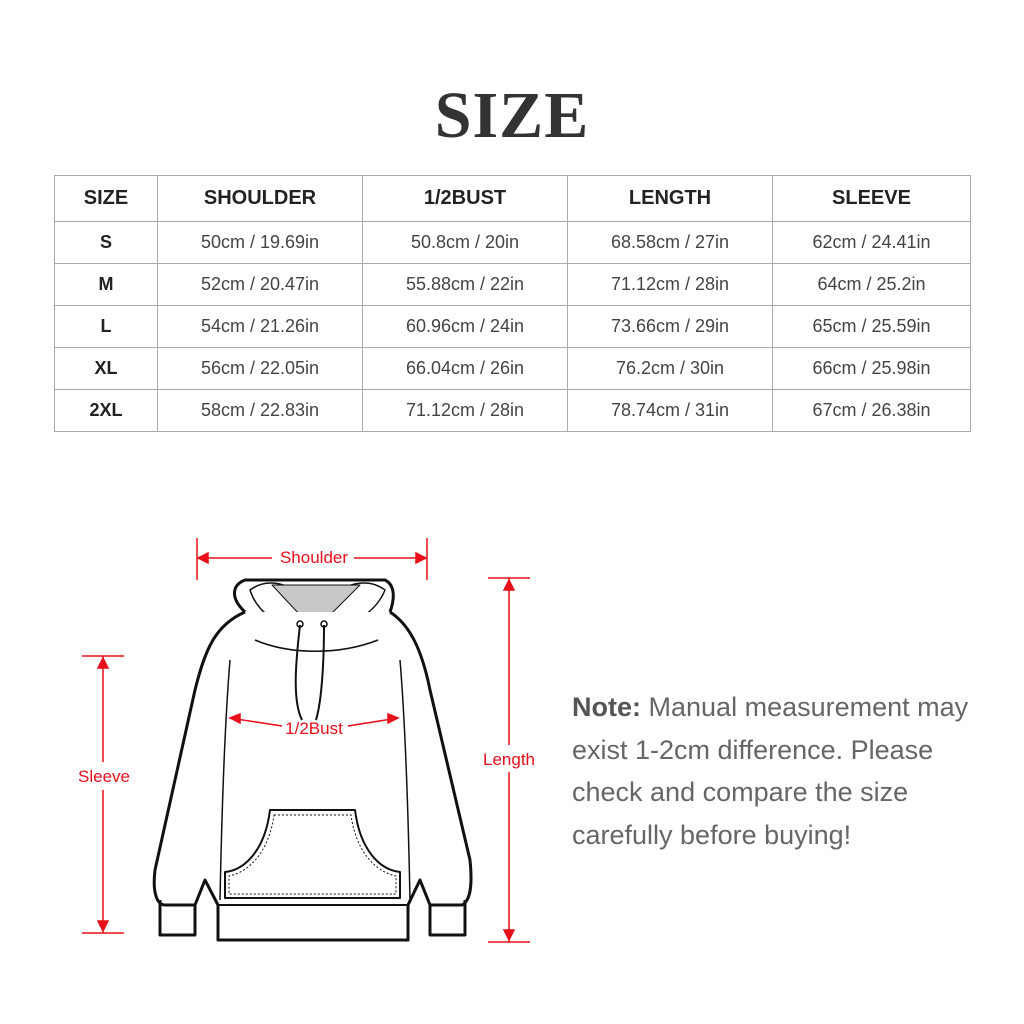 The width and height of the screenshot is (1024, 1024). I want to click on size-cell: L, so click(106, 326).